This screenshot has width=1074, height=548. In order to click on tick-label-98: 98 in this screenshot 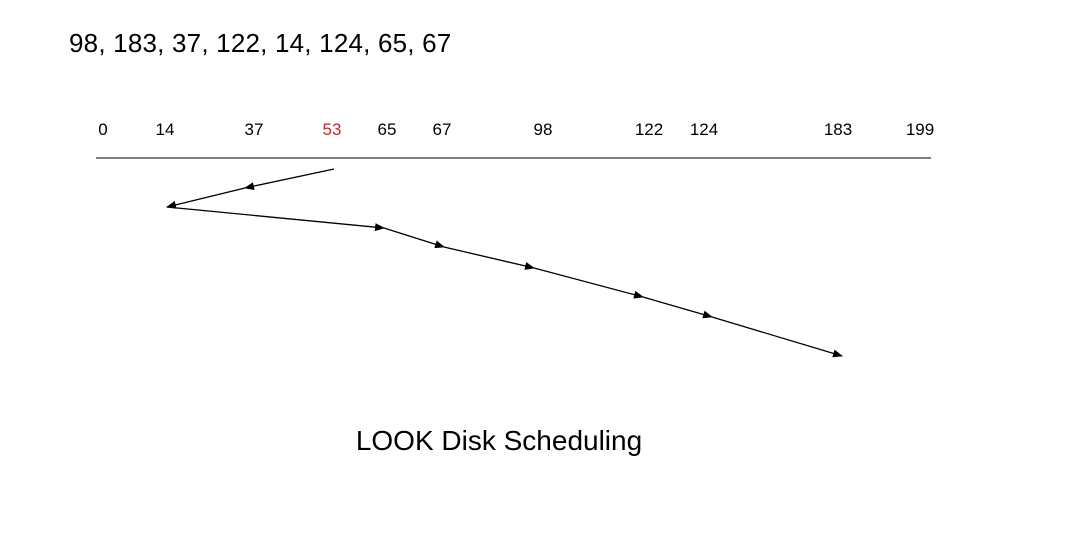, I will do `click(543, 129)`.